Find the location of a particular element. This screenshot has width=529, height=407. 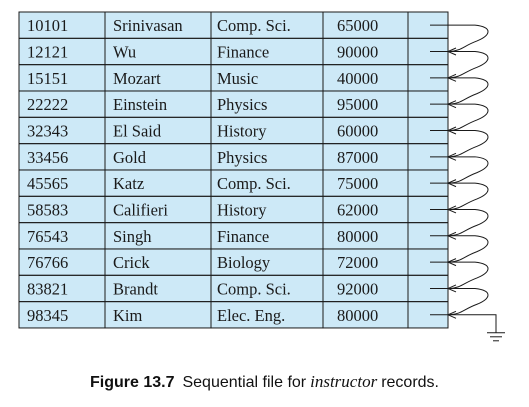

record-salary: 87000 is located at coordinates (357, 157).